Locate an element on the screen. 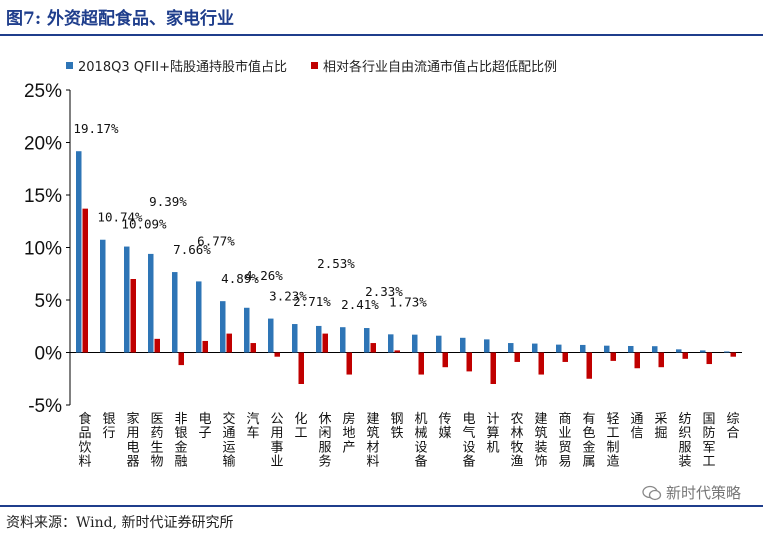 This screenshot has width=763, height=536. x-tick-label: 银行 is located at coordinates (108, 426).